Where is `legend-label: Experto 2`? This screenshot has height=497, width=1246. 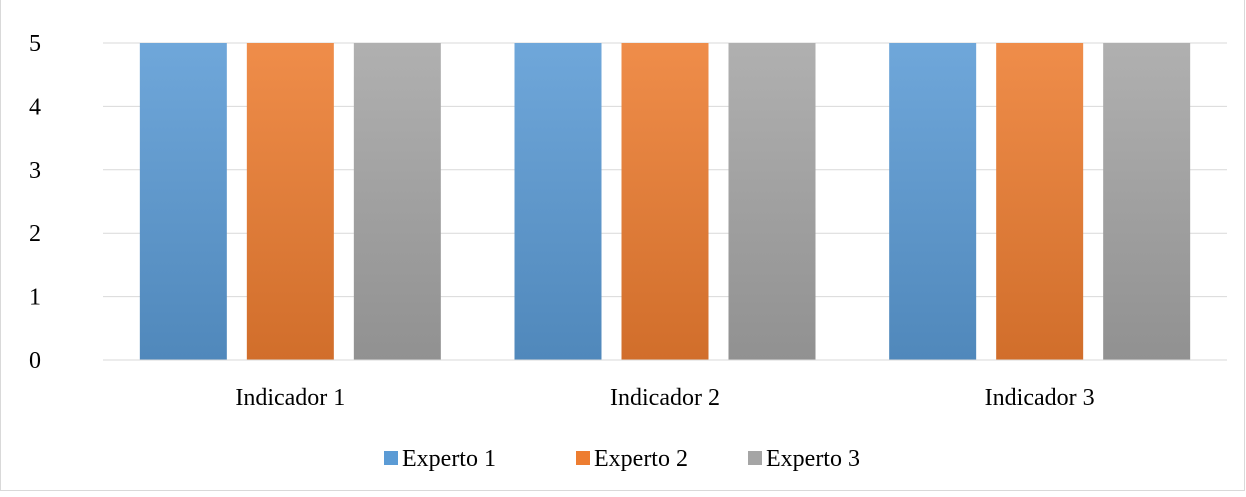 legend-label: Experto 2 is located at coordinates (641, 459).